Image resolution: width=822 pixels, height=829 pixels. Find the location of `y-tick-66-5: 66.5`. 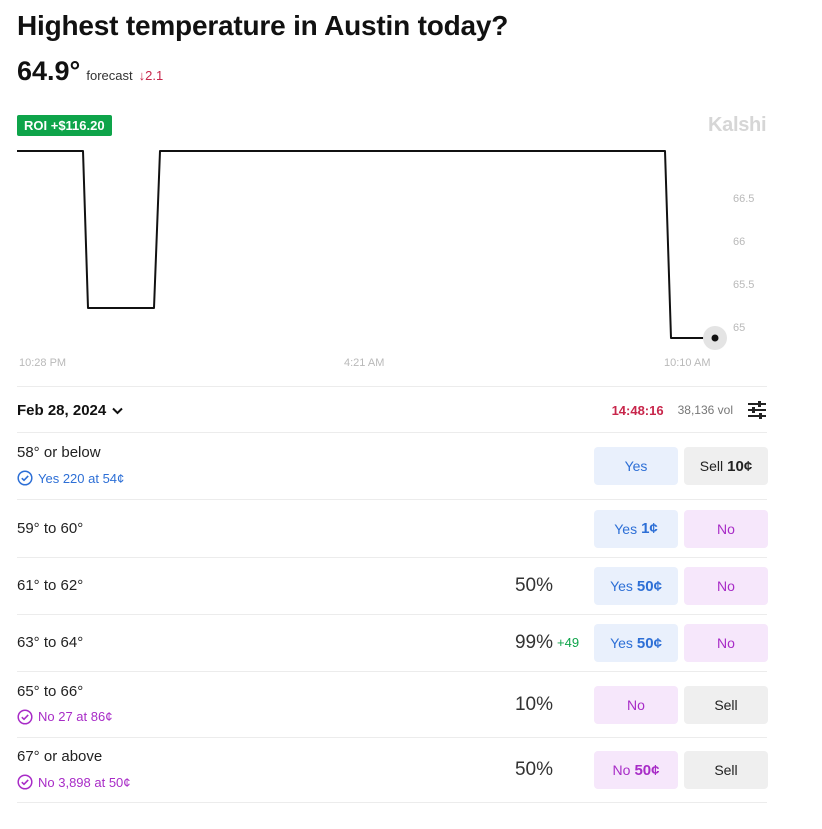

y-tick-66-5: 66.5 is located at coordinates (743, 199).